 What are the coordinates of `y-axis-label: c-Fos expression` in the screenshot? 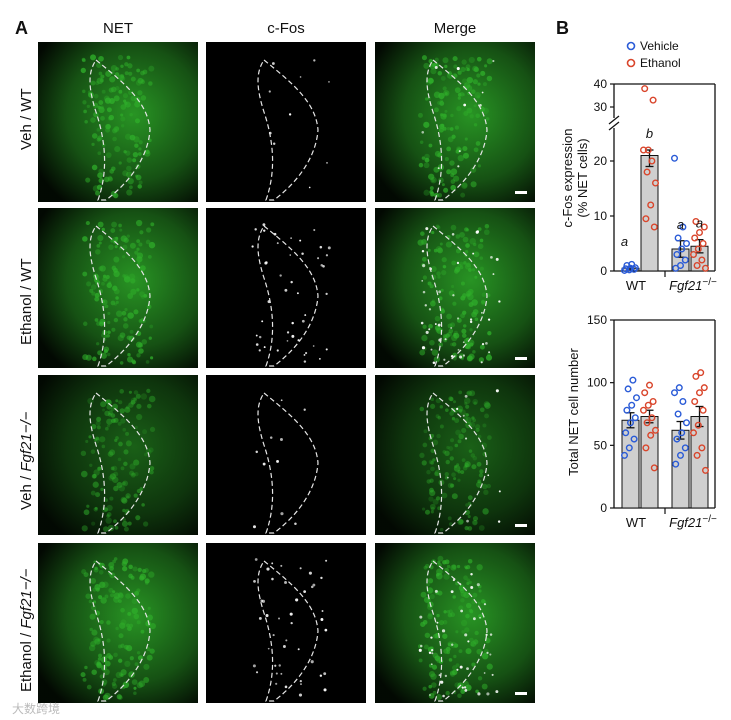 It's located at (567, 178).